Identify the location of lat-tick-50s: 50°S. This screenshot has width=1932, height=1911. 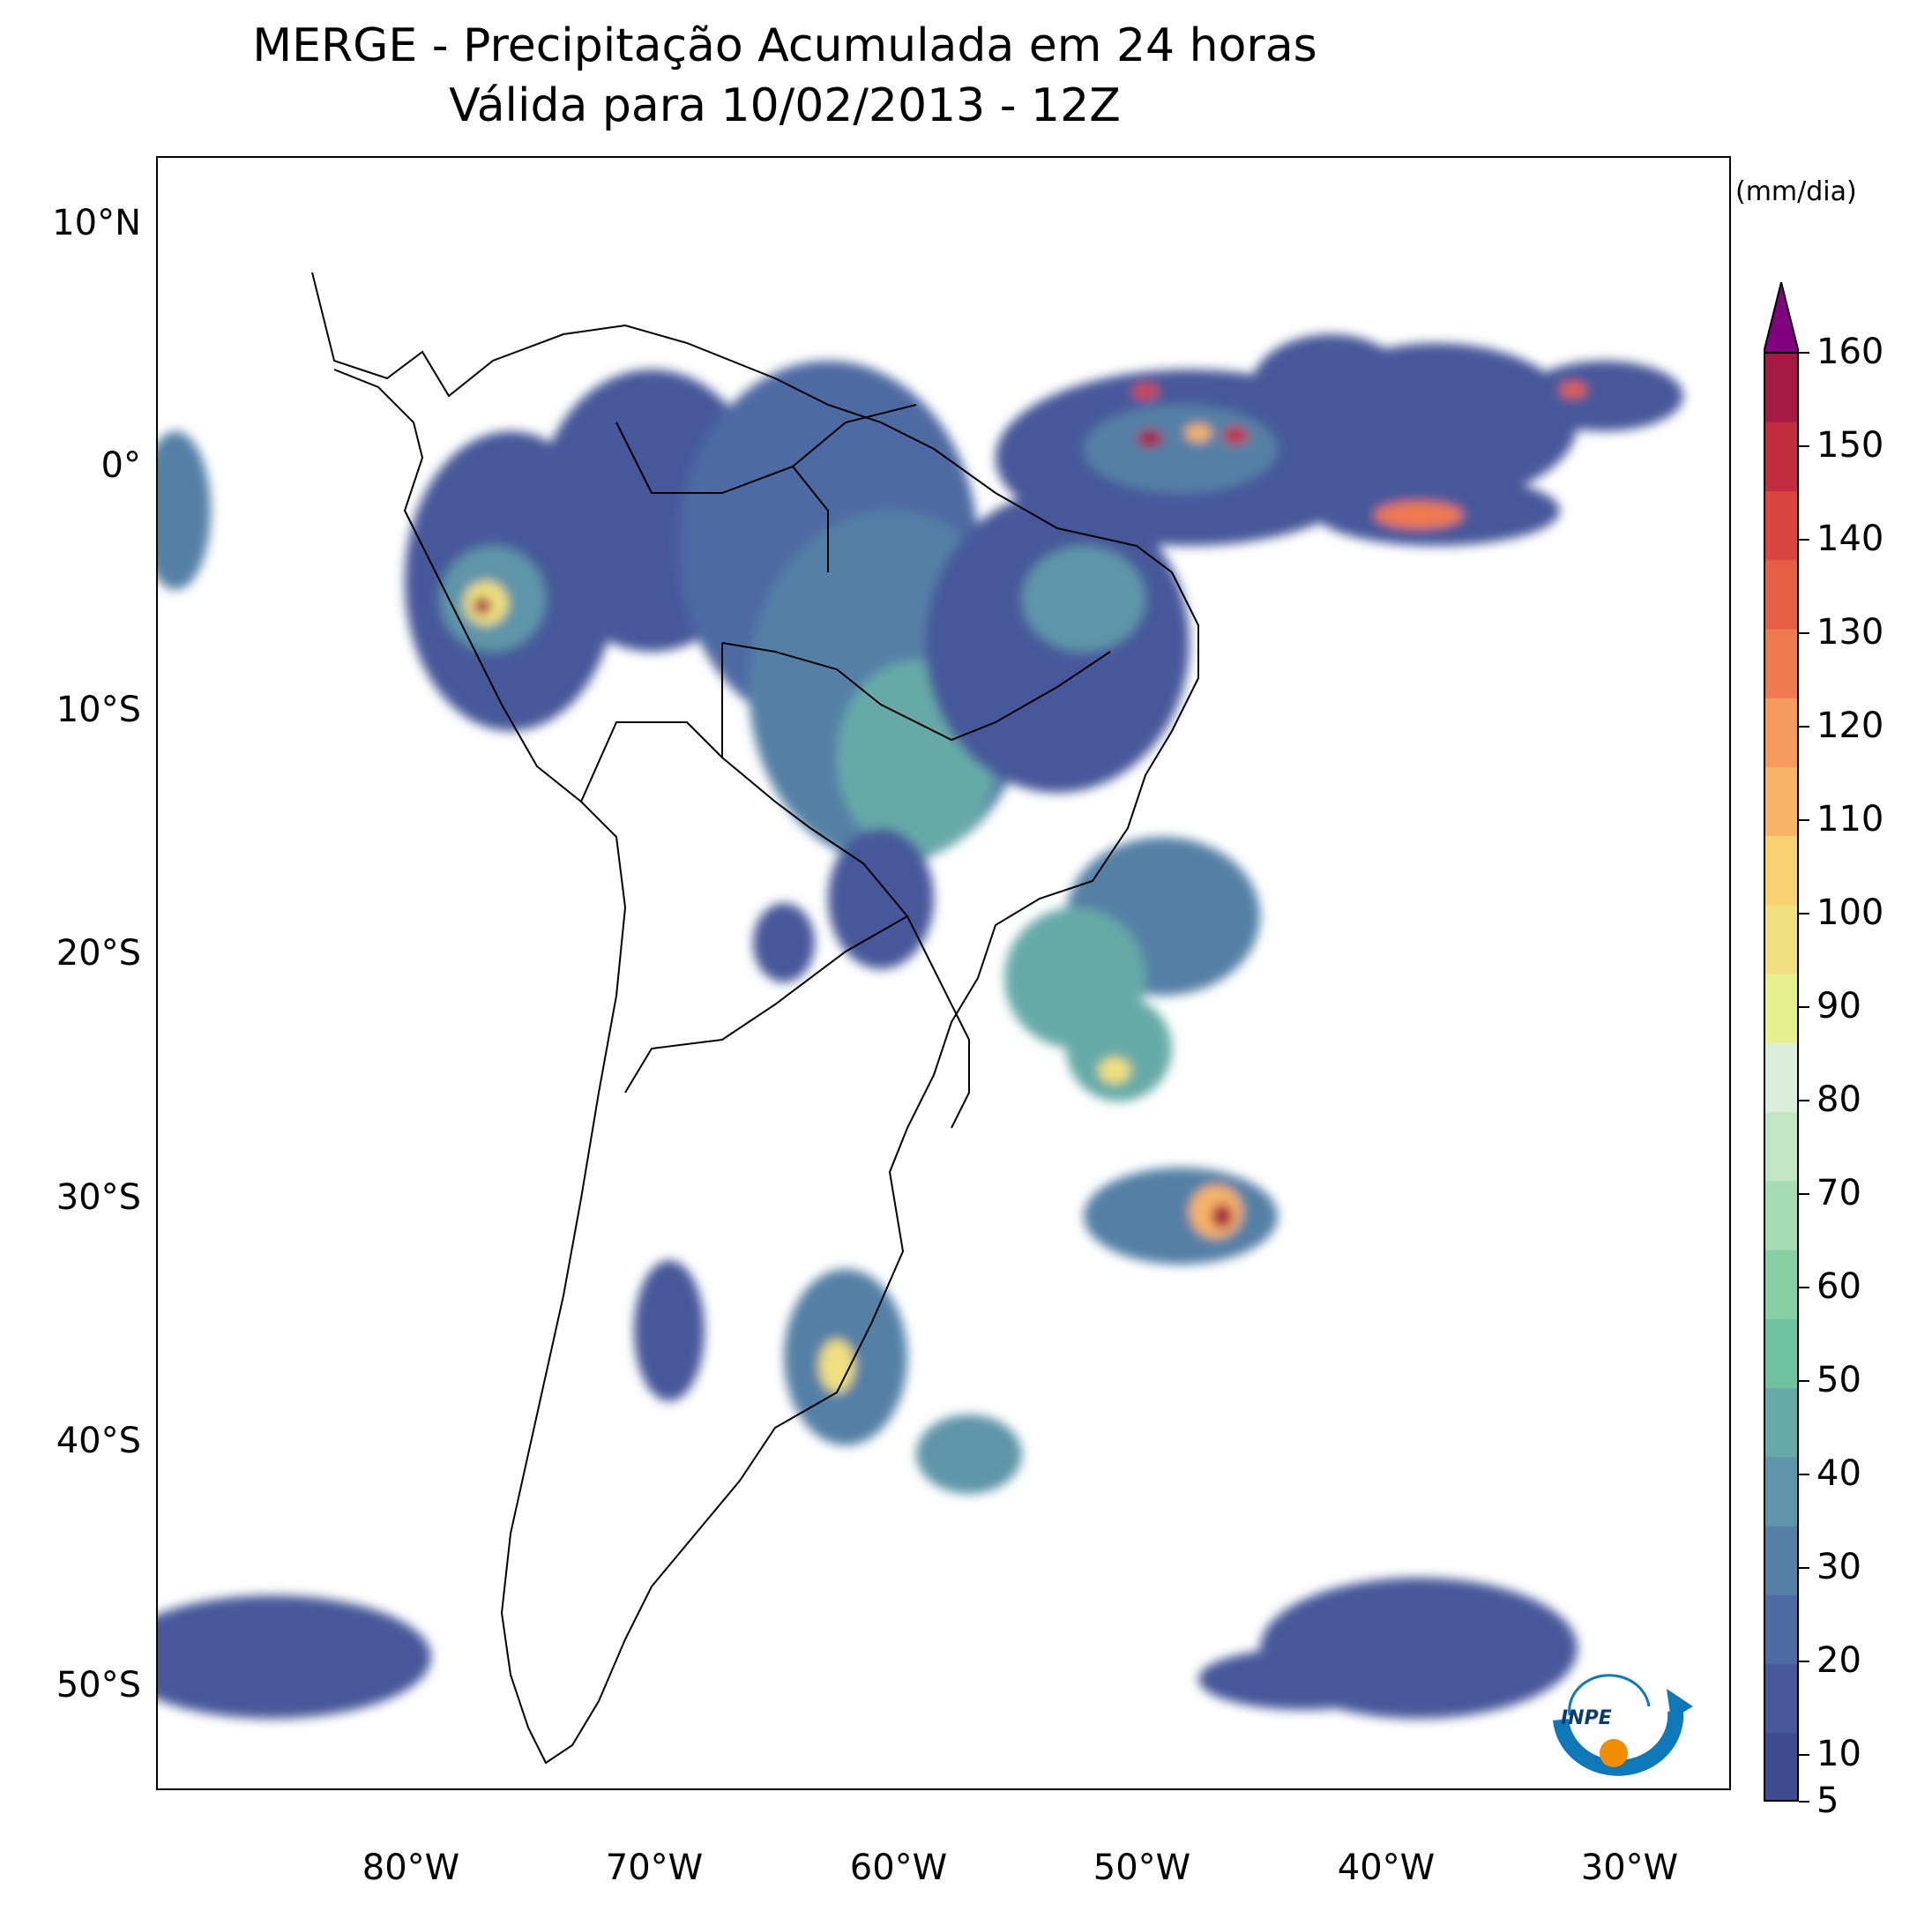
(98, 1686).